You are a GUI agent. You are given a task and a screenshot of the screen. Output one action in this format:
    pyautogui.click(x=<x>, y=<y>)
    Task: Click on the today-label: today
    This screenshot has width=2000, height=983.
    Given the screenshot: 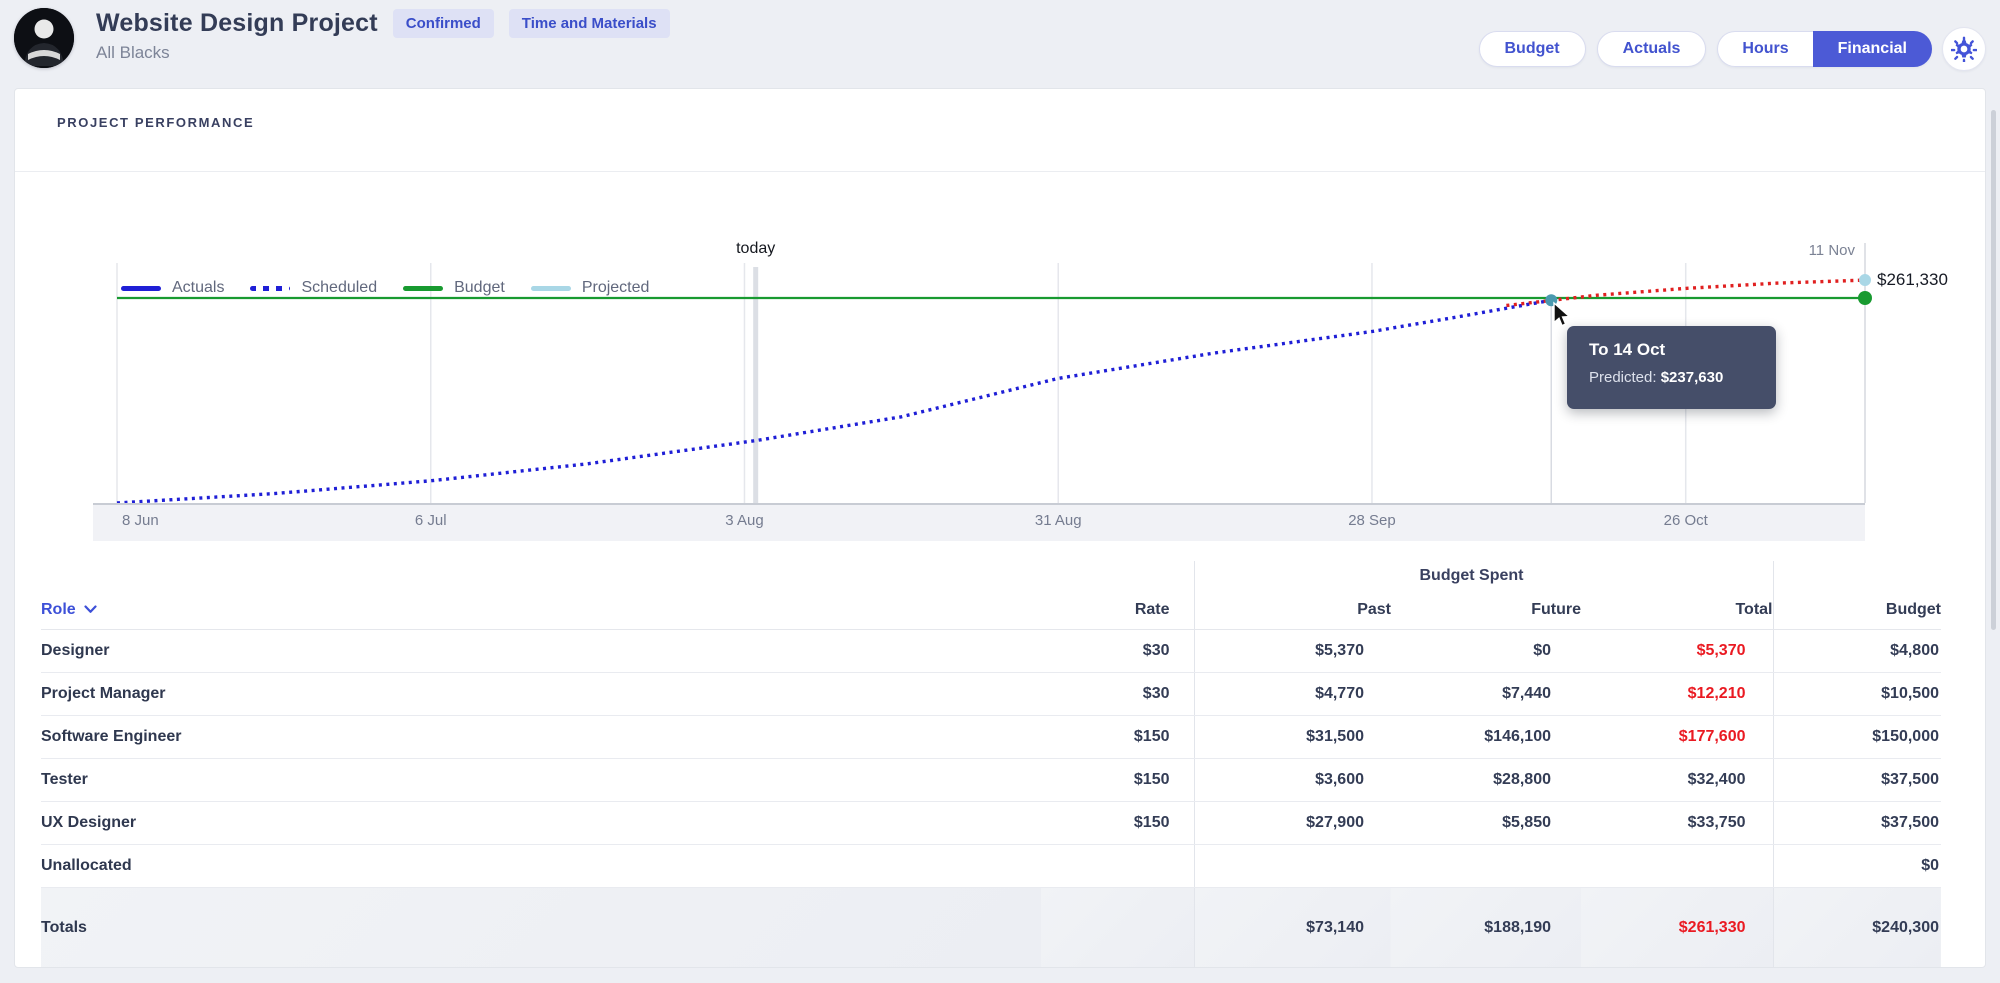 What is the action you would take?
    pyautogui.click(x=756, y=248)
    